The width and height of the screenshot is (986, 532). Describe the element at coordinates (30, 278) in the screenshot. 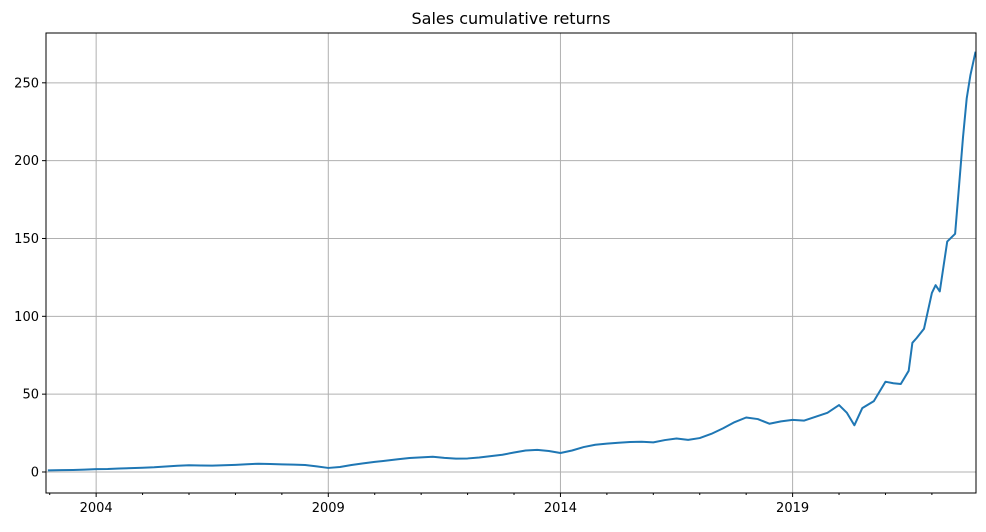

I see `y-tick-layer: 0 50 100 150 200 250` at that location.